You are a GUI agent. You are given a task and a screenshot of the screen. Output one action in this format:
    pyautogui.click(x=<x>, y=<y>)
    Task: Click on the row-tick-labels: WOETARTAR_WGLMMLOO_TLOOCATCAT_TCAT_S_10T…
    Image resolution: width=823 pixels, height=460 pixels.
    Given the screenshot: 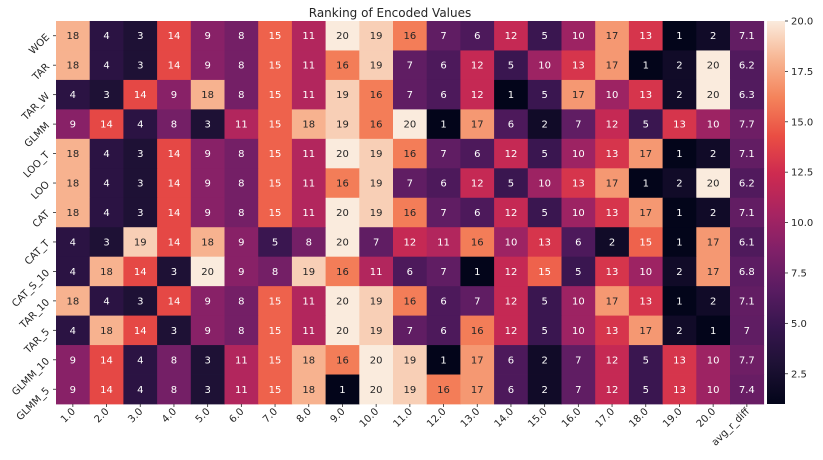 What is the action you would take?
    pyautogui.click(x=33, y=227)
    